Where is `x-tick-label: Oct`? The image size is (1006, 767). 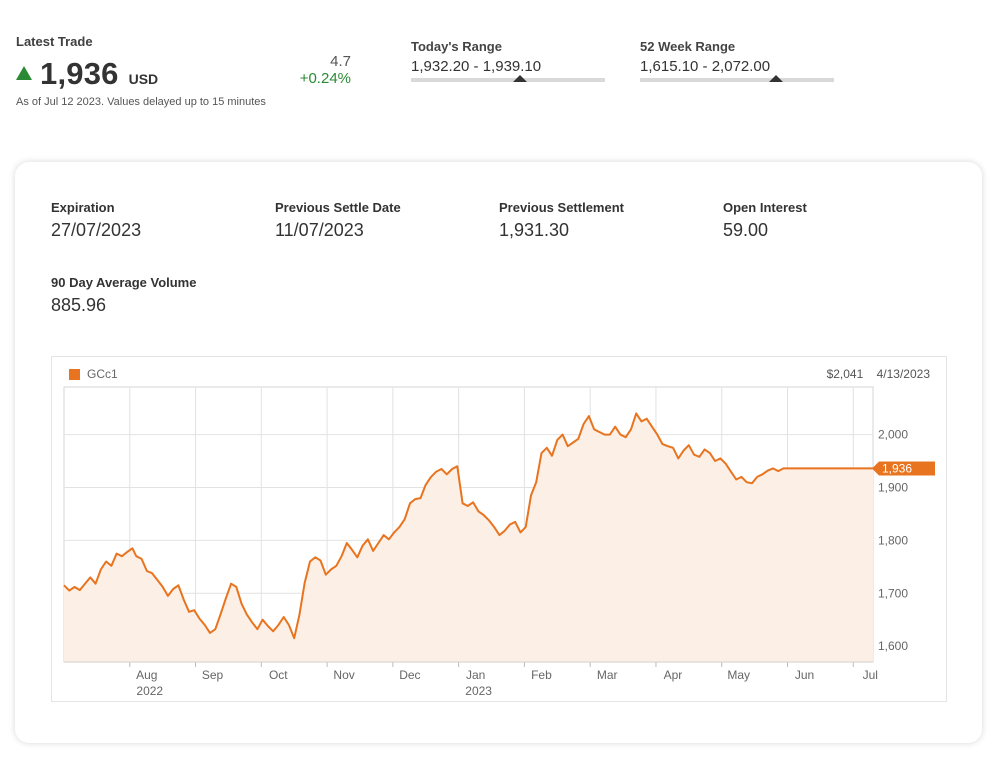
x-tick-label: Oct is located at coordinates (278, 675).